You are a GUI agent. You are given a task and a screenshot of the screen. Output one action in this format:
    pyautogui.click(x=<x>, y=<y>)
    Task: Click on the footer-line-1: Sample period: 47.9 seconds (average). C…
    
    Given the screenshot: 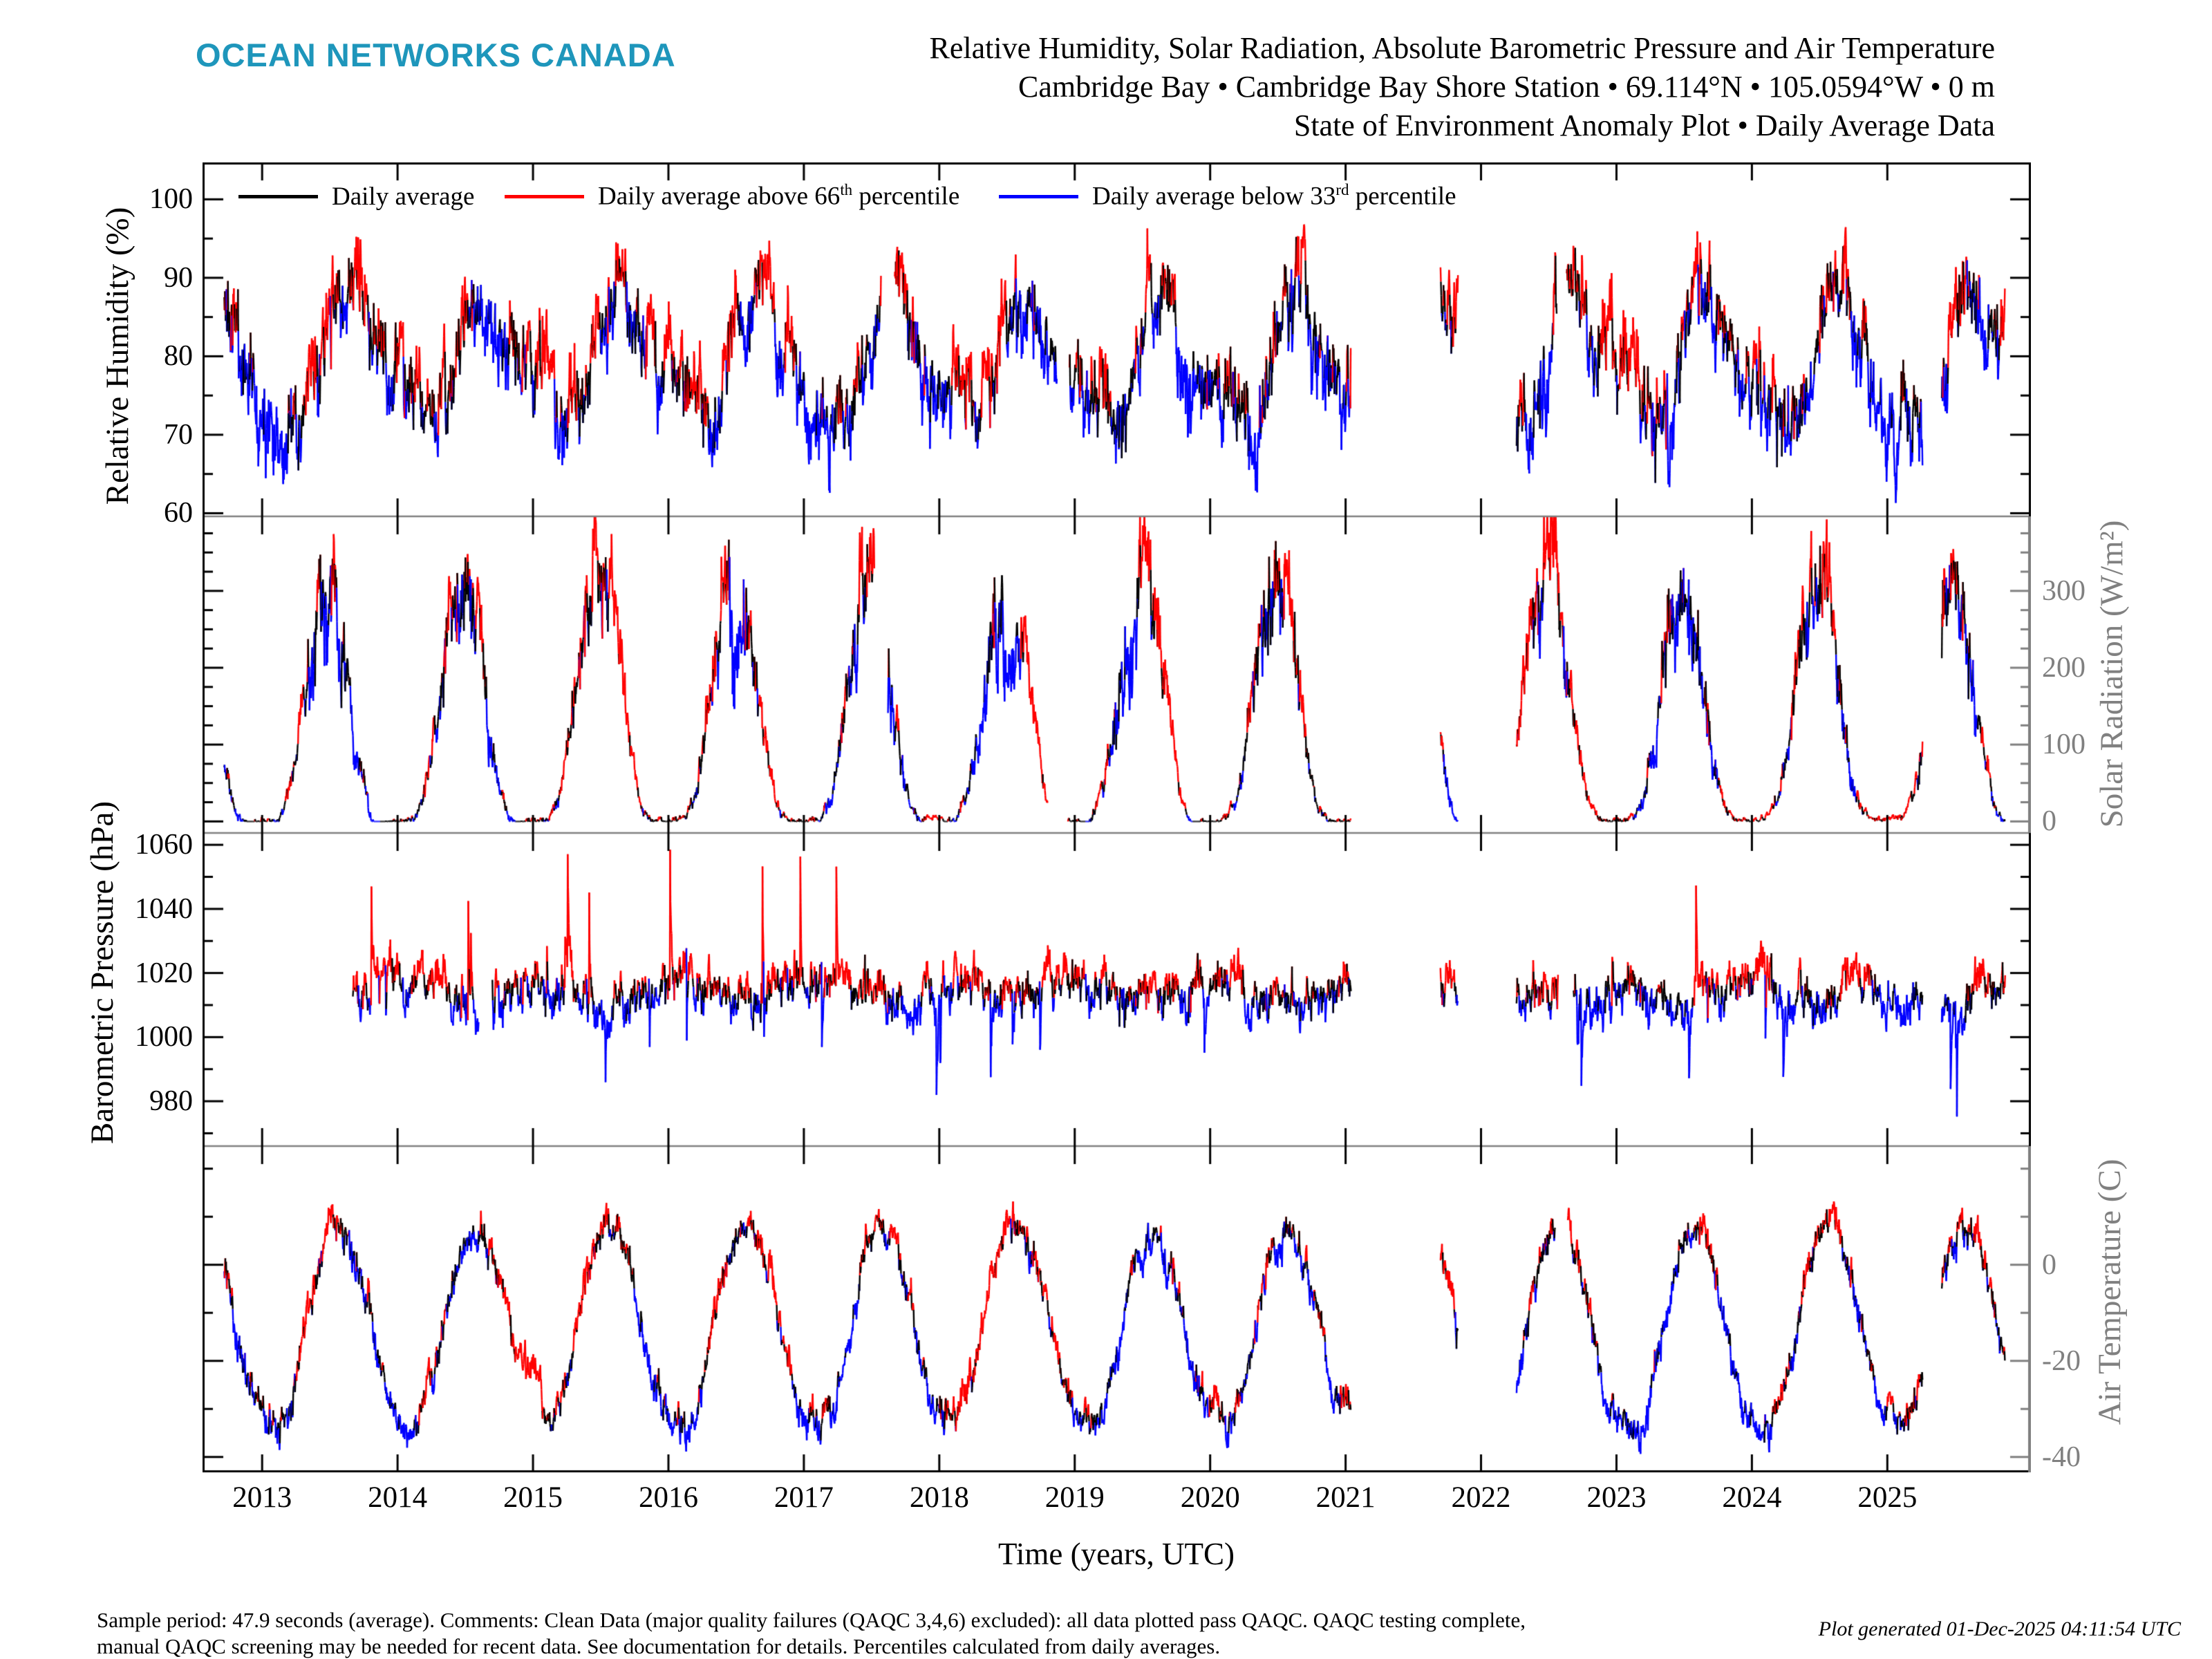 What is the action you would take?
    pyautogui.click(x=812, y=1620)
    